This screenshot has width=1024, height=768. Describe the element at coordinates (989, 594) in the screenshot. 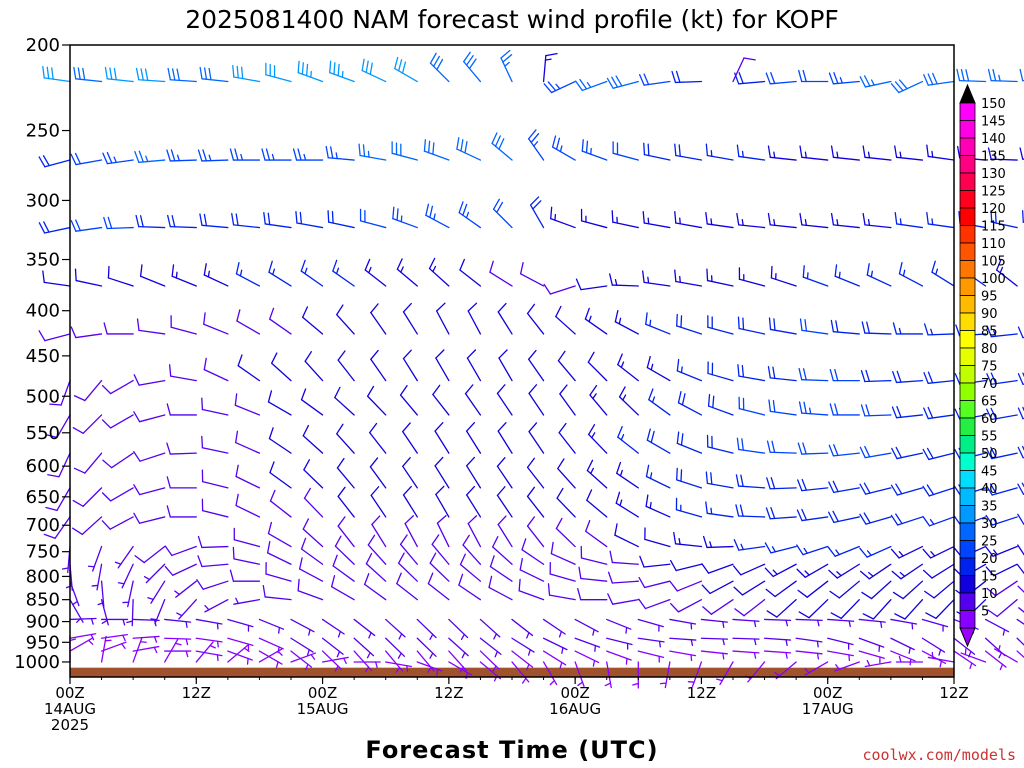

I see `colorbar-label: 10` at that location.